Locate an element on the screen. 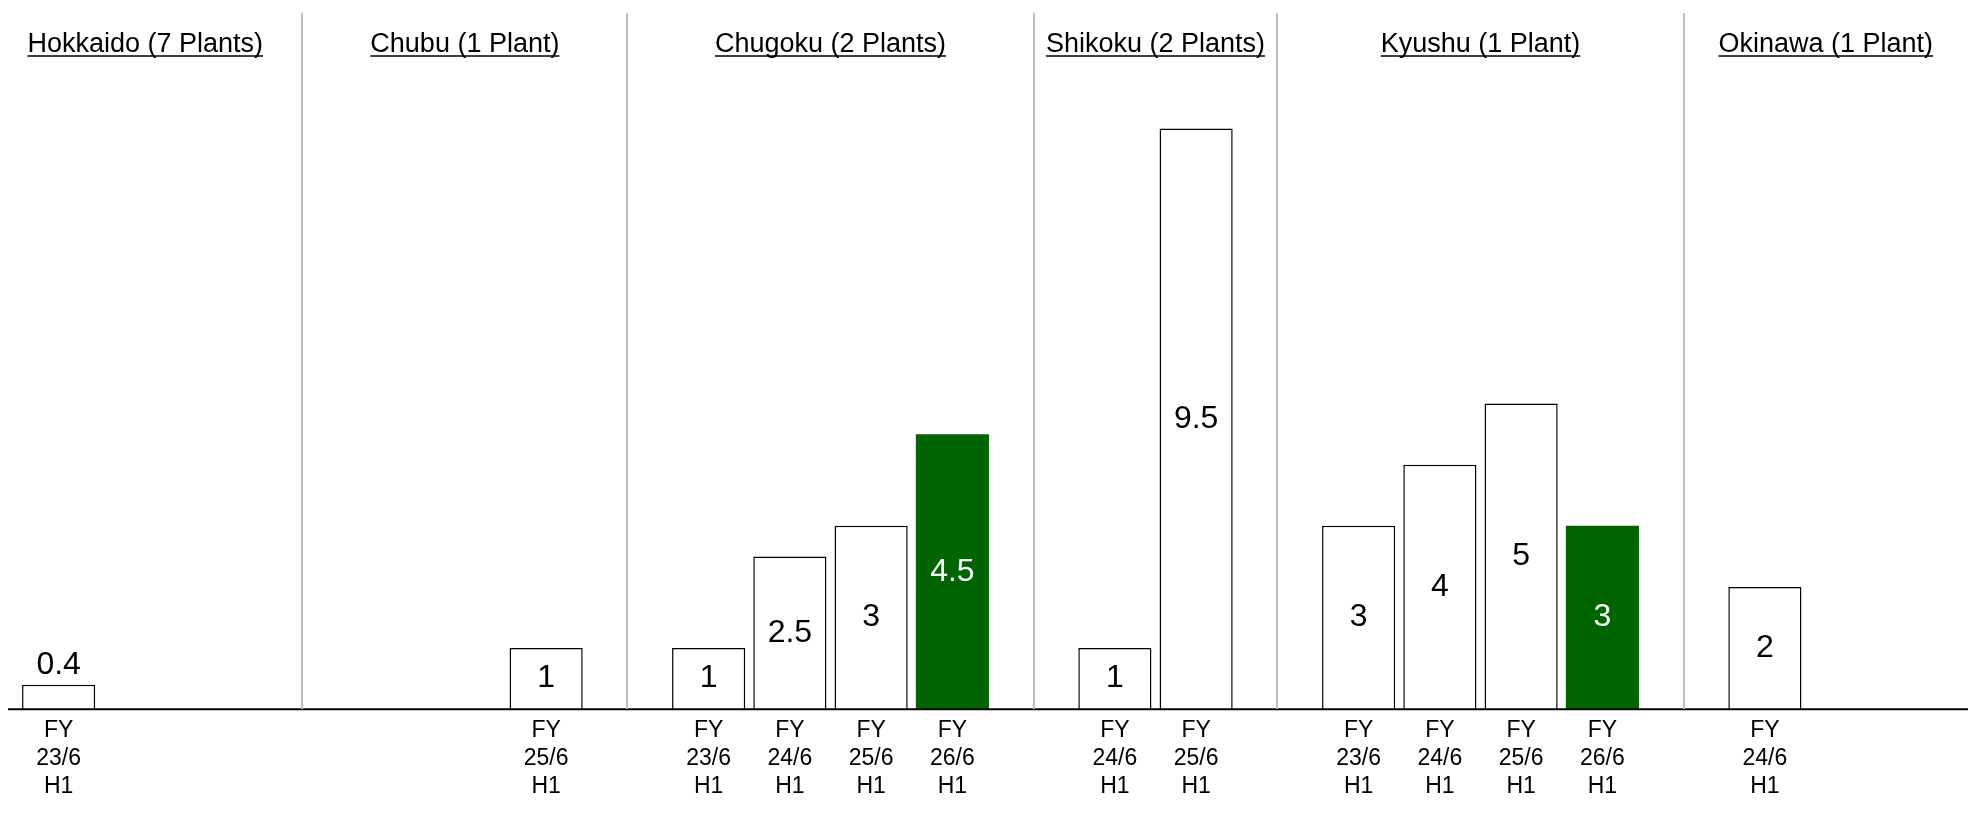 Image resolution: width=1978 pixels, height=819 pixels. text: Okinawa (1 Plant) is located at coordinates (1826, 43).